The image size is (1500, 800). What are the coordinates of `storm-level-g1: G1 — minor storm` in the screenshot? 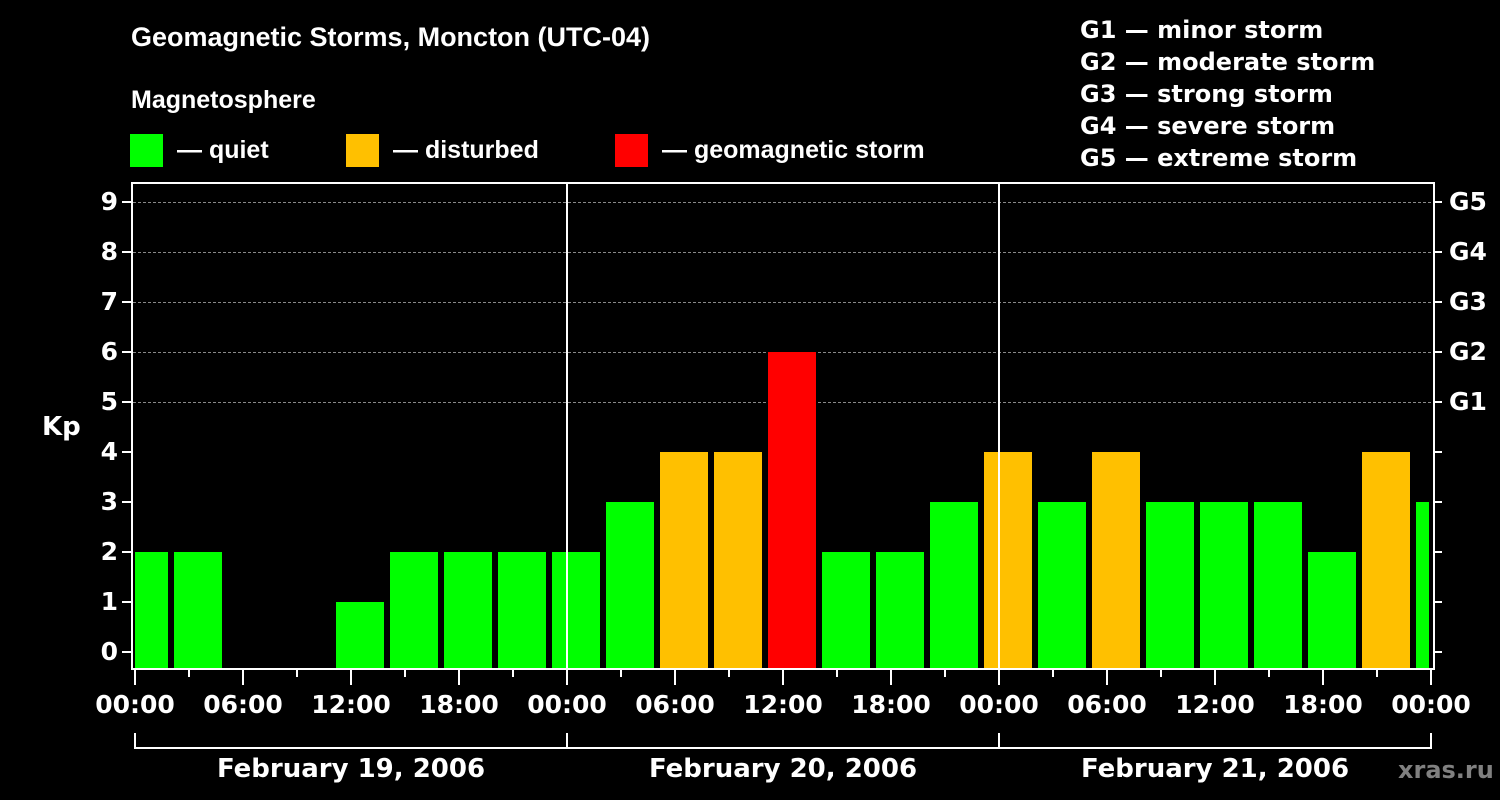 It's located at (1202, 30).